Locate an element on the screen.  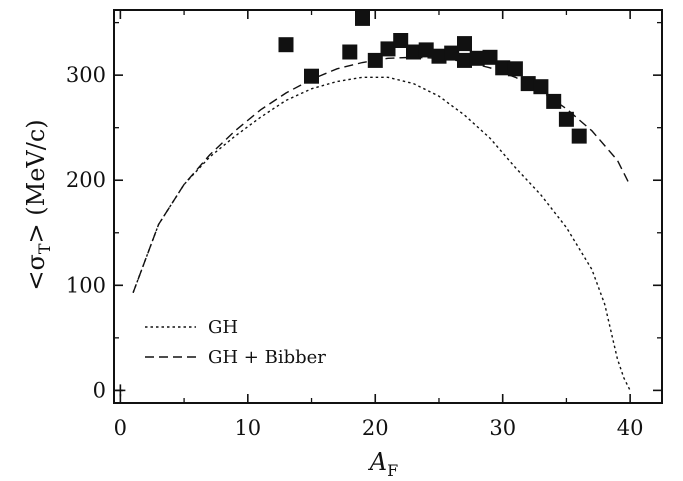
y-axis-label-pre: <σ is located at coordinates (36, 272).